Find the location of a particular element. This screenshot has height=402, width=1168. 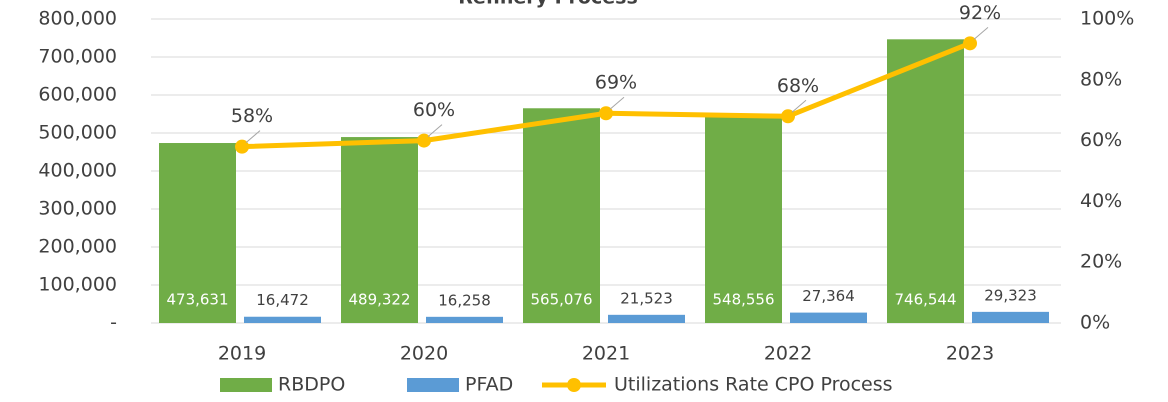

data-label: 60% is located at coordinates (434, 110).